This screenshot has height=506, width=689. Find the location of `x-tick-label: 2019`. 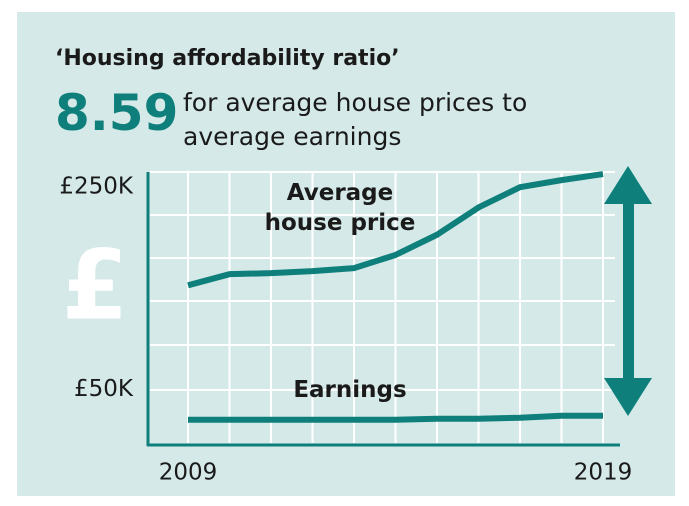

x-tick-label: 2019 is located at coordinates (603, 473).